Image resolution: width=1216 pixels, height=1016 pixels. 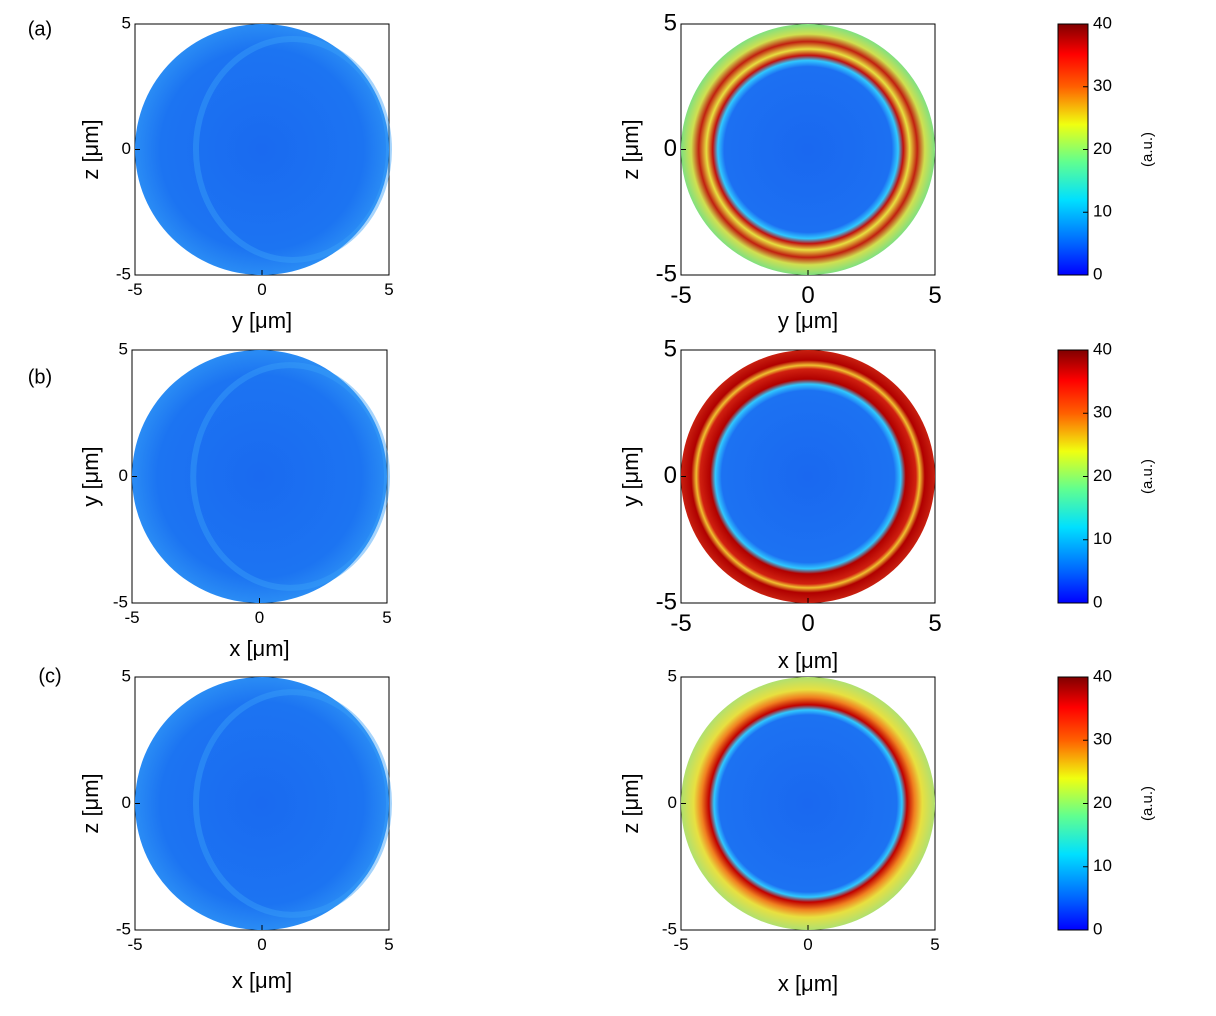 I want to click on panel-label: (a), so click(x=40, y=29).